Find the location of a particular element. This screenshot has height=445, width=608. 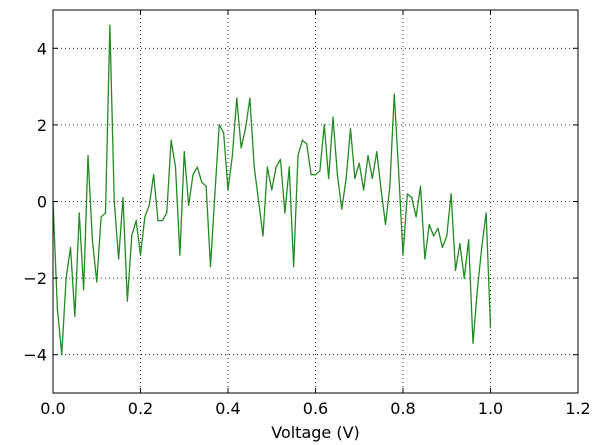

x-tick-label: 1.0 is located at coordinates (490, 408).